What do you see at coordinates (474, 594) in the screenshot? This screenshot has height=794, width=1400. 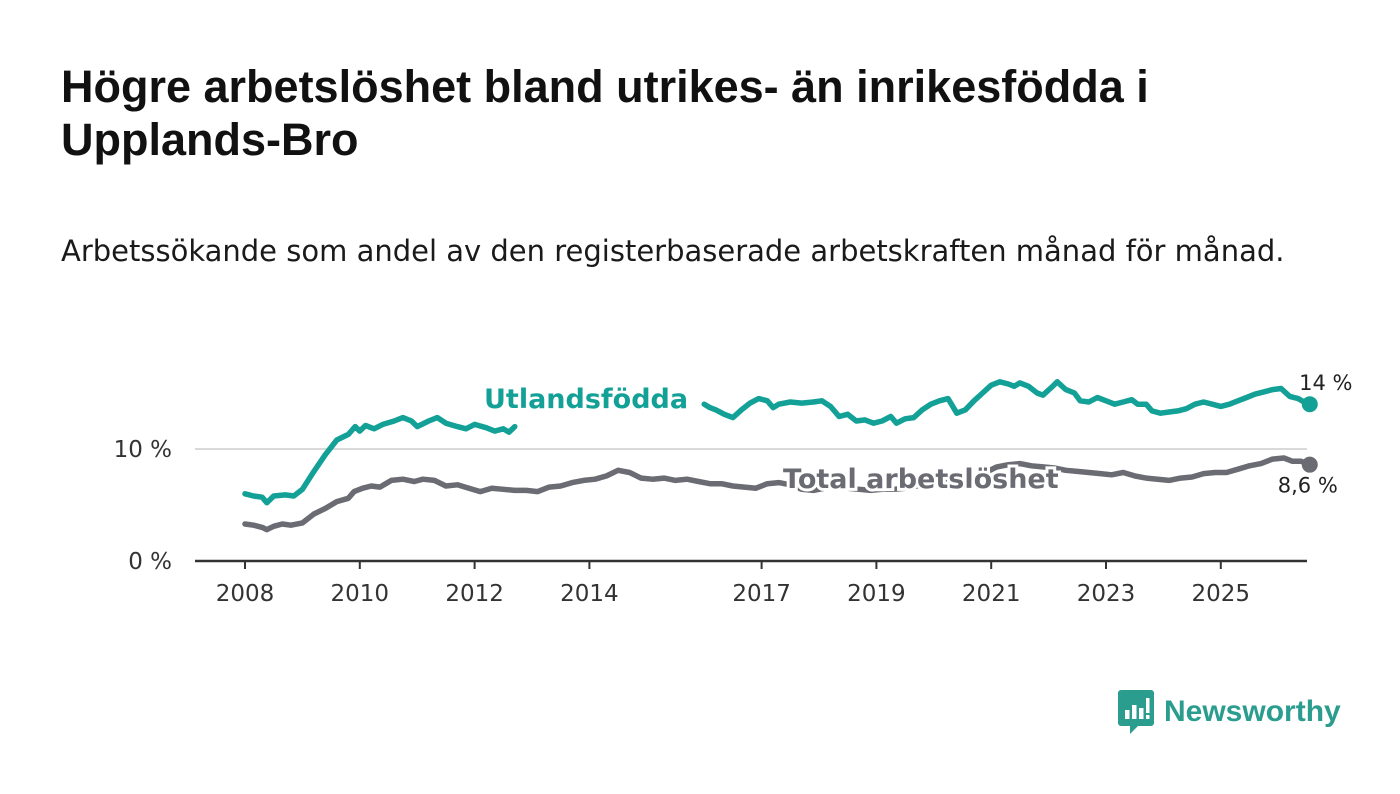 I see `x-tick-label: 2012` at bounding box center [474, 594].